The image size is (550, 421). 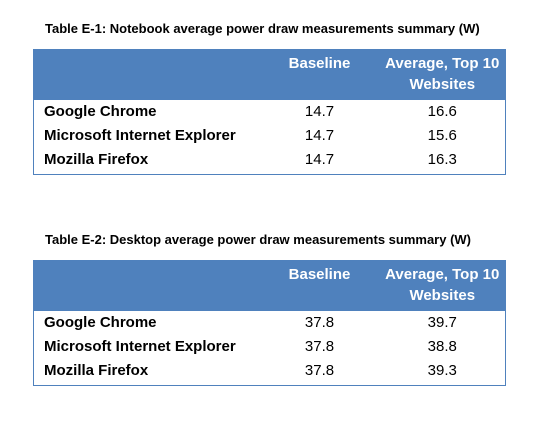 What do you see at coordinates (442, 135) in the screenshot?
I see `average-value: 15.6` at bounding box center [442, 135].